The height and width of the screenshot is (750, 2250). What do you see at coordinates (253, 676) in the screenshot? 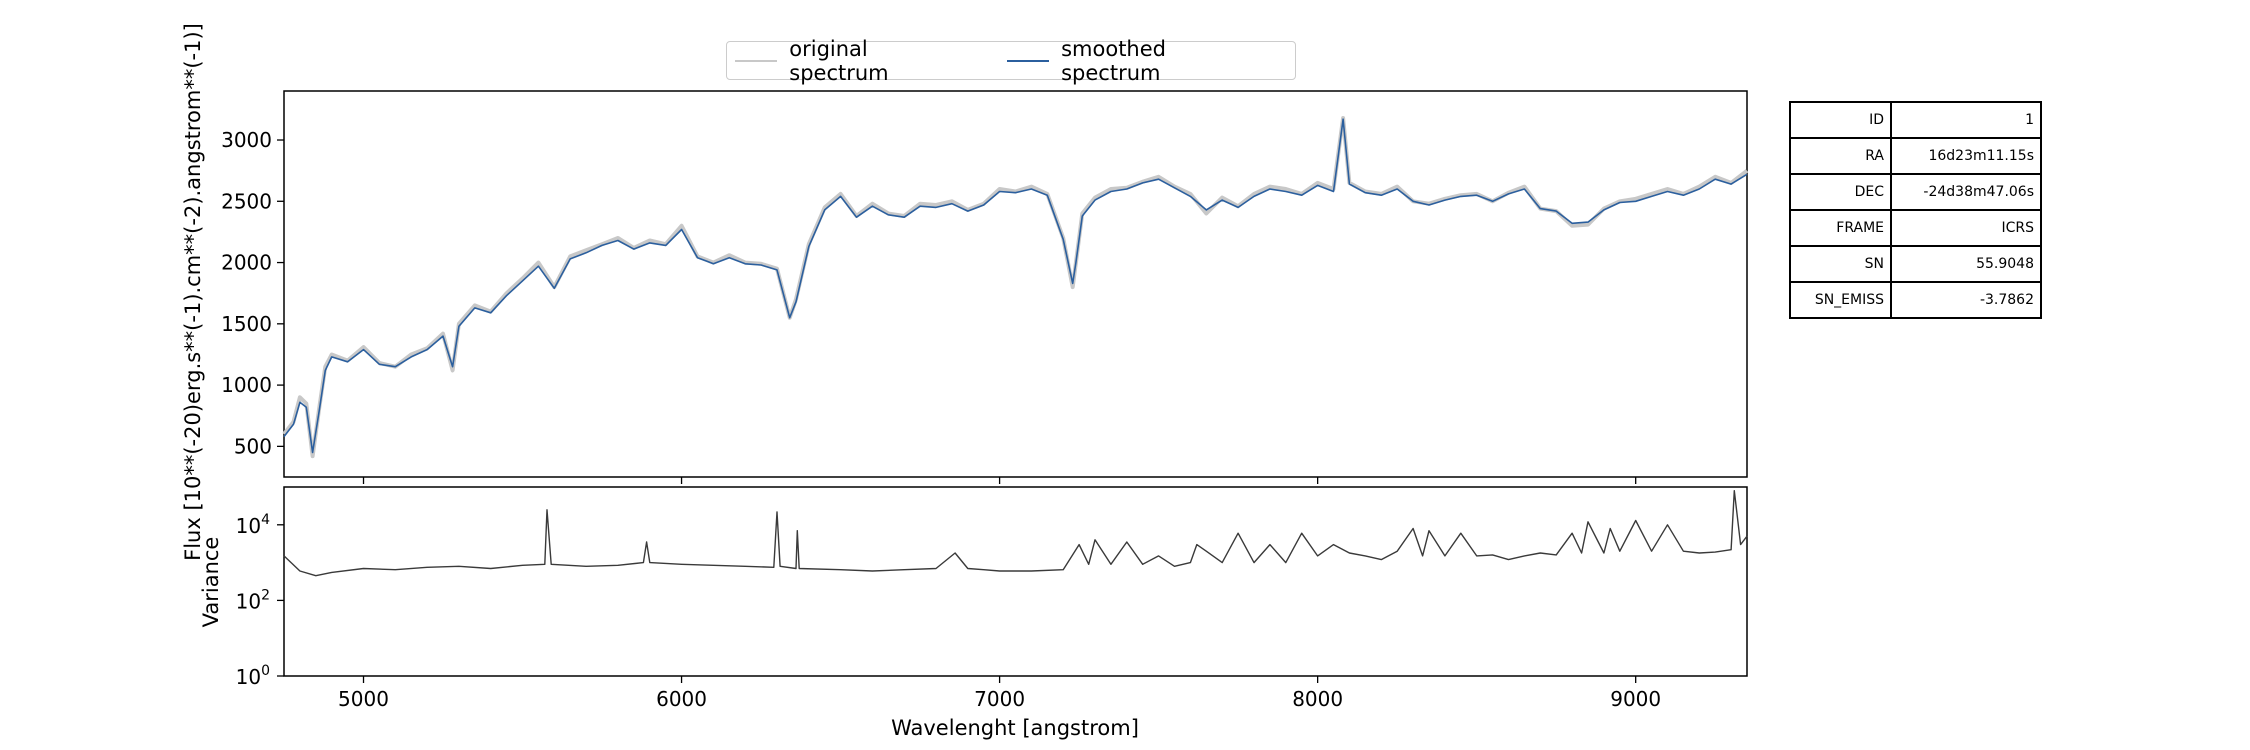
I see `variance-y-tick-label: 10⁰` at bounding box center [253, 676].